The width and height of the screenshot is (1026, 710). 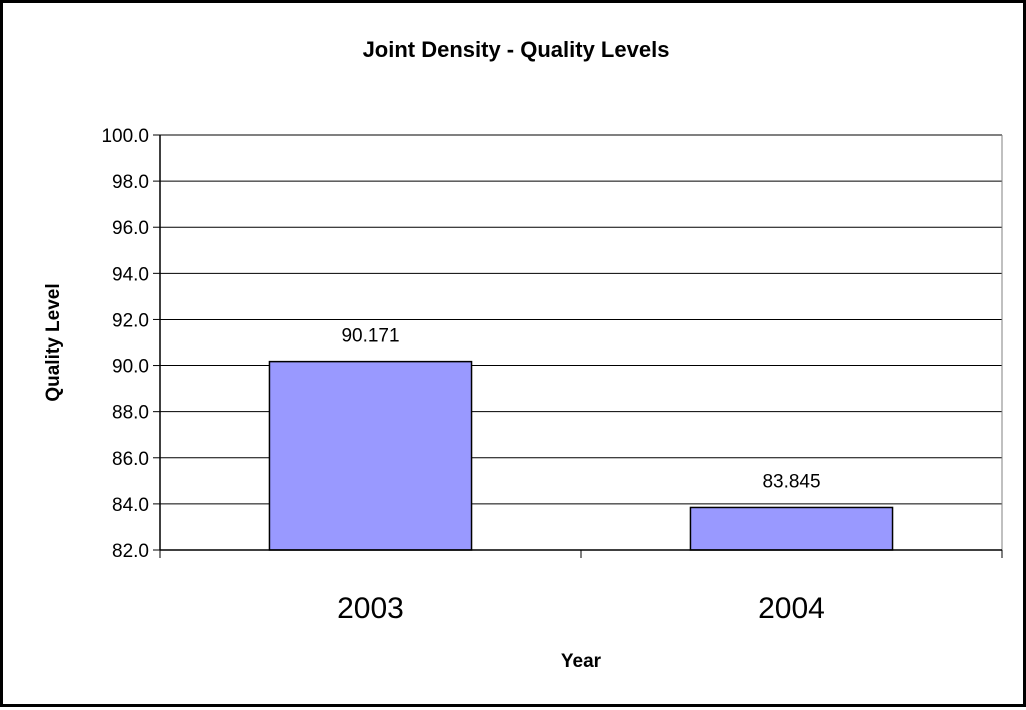 What do you see at coordinates (370, 608) in the screenshot?
I see `x-tick-label: 2003` at bounding box center [370, 608].